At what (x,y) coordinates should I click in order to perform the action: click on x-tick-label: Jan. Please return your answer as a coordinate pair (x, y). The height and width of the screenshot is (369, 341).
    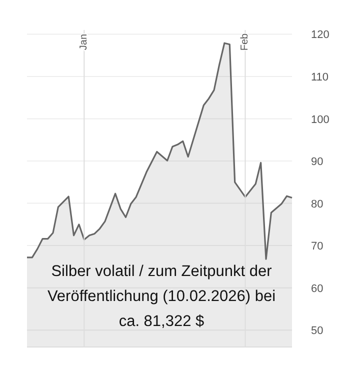
    Looking at the image, I should click on (84, 42).